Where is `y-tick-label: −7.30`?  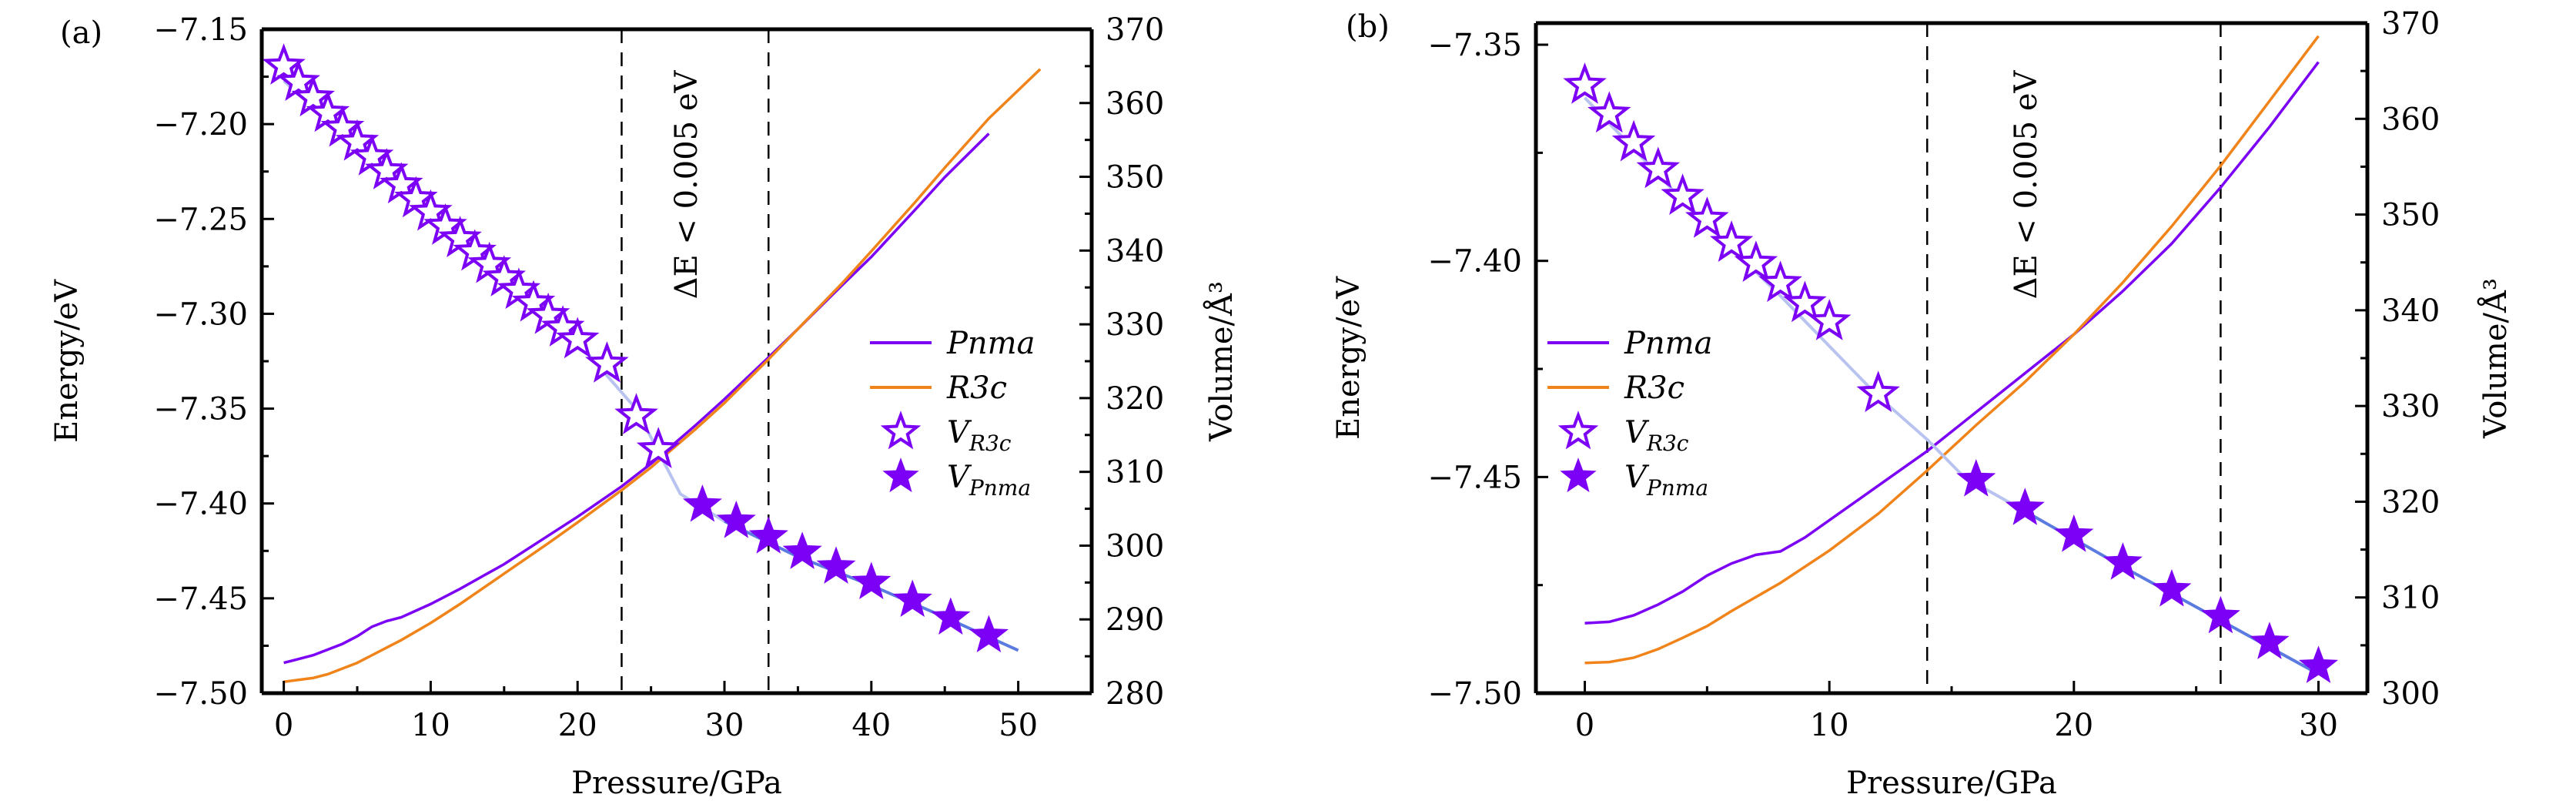 y-tick-label: −7.30 is located at coordinates (200, 314).